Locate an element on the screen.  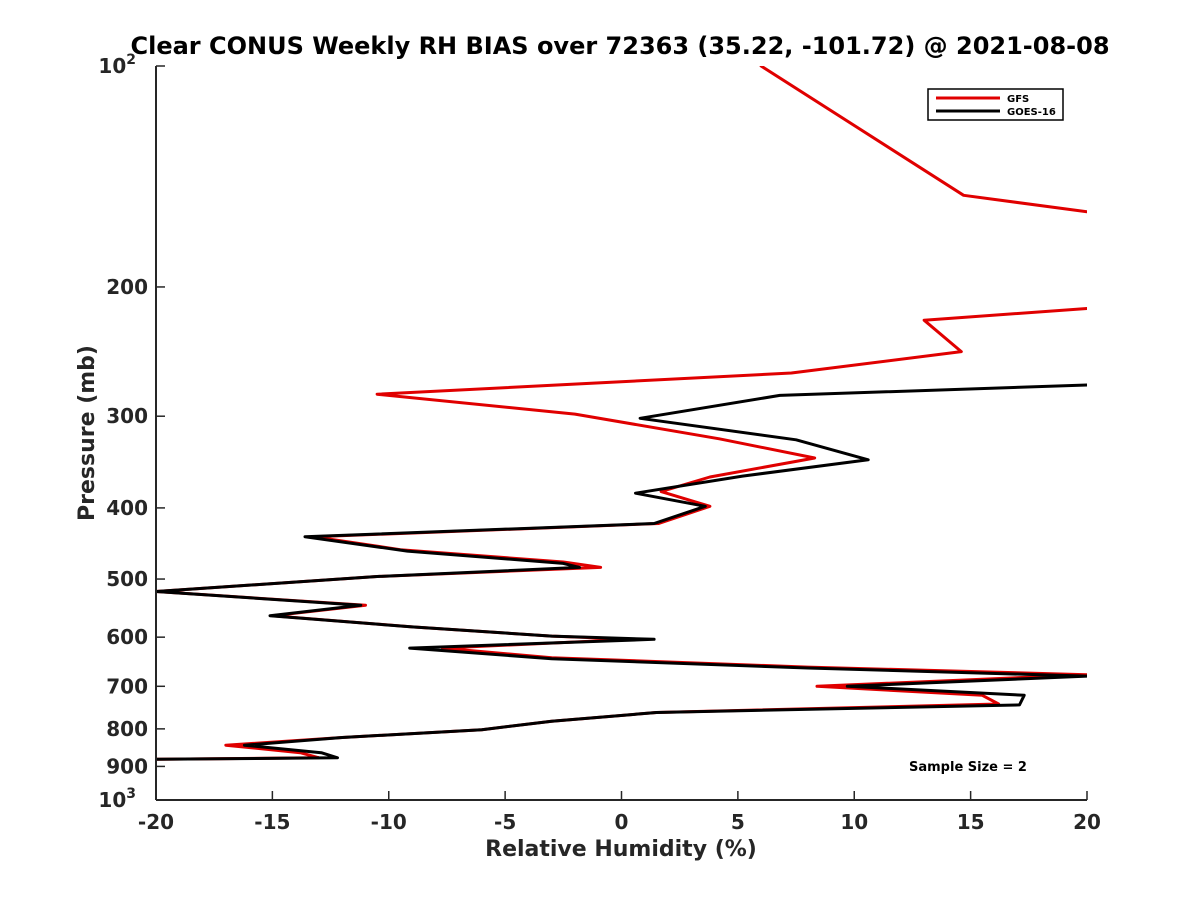
x-axis-label: Relative Humidity (%) is located at coordinates (621, 849).